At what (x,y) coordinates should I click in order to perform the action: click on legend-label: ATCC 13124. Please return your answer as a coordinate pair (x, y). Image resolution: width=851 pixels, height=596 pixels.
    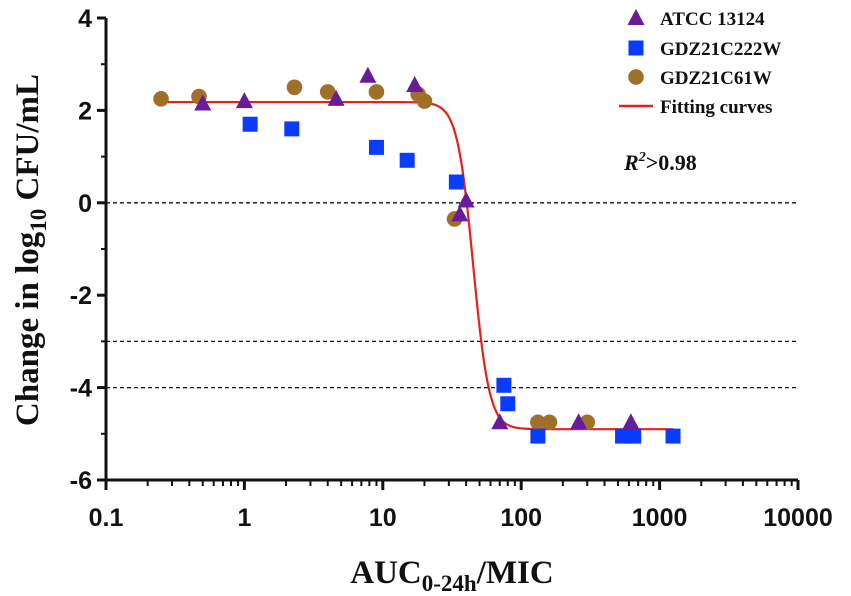
    Looking at the image, I should click on (712, 19).